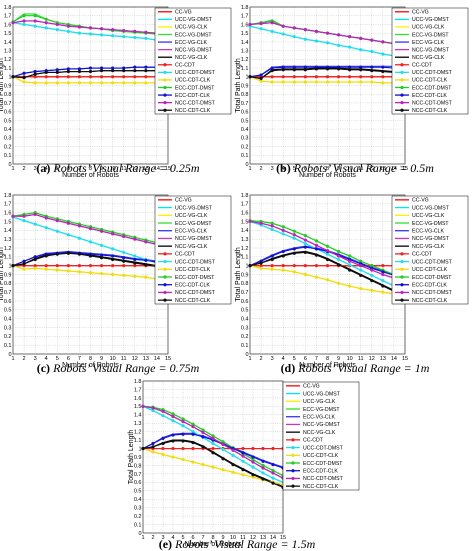  What do you see at coordinates (430, 61) in the screenshot?
I see `legend-box` at bounding box center [430, 61].